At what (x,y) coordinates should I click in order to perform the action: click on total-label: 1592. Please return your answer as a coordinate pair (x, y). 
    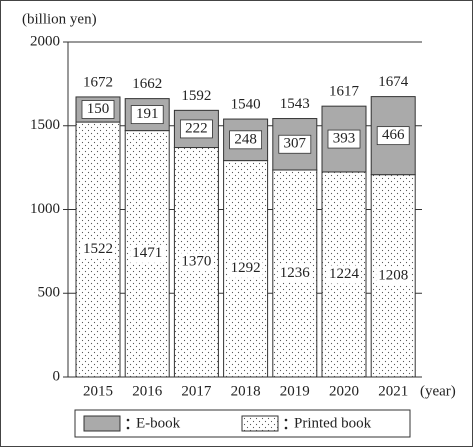
    Looking at the image, I should click on (196, 96).